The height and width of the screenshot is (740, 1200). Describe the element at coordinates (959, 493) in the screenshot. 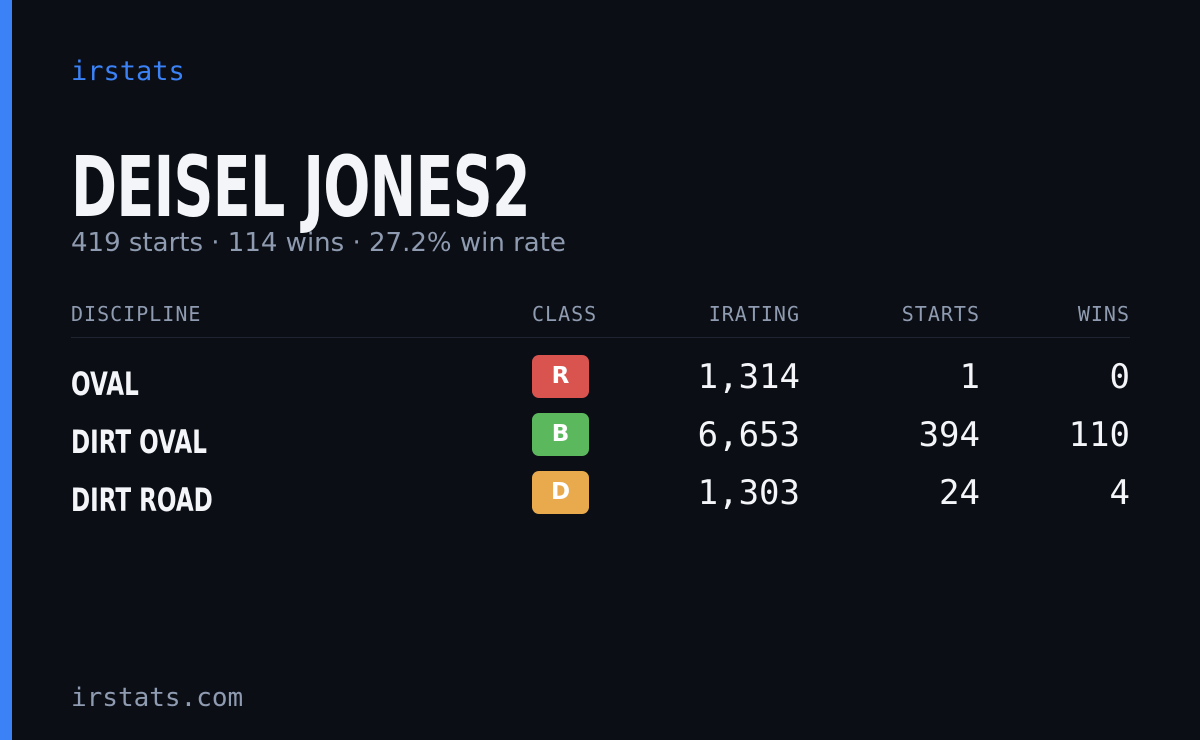

I see `starts: 24` at that location.